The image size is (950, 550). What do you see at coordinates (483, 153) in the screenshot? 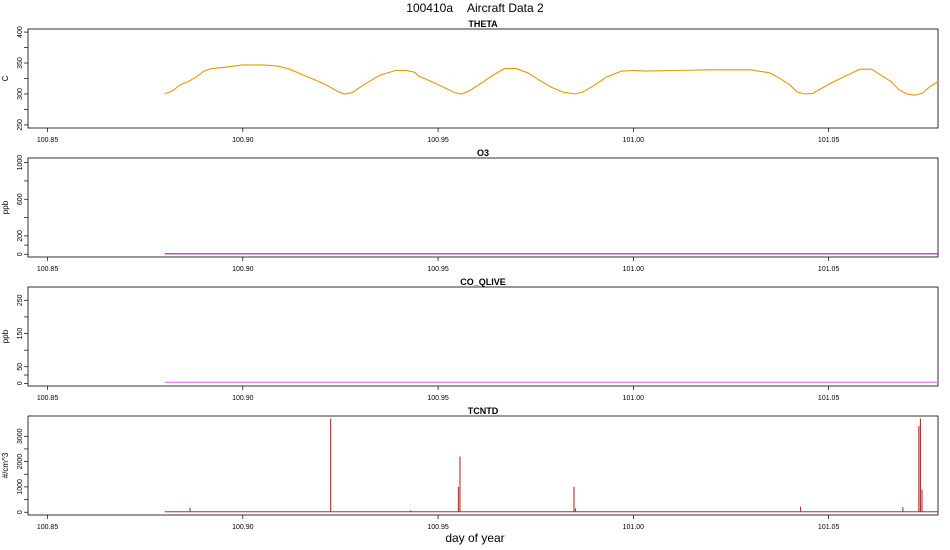
I see `panel-title: O3` at bounding box center [483, 153].